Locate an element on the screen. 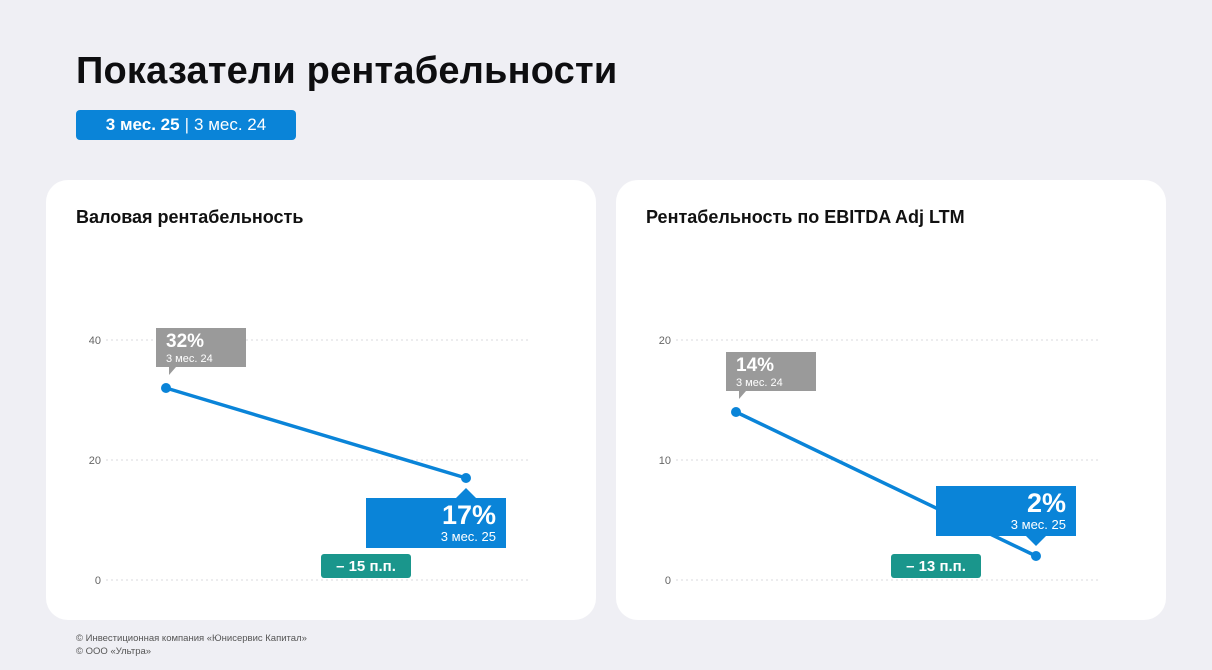 The height and width of the screenshot is (670, 1212). page-title: Показатели рентабельности is located at coordinates (347, 71).